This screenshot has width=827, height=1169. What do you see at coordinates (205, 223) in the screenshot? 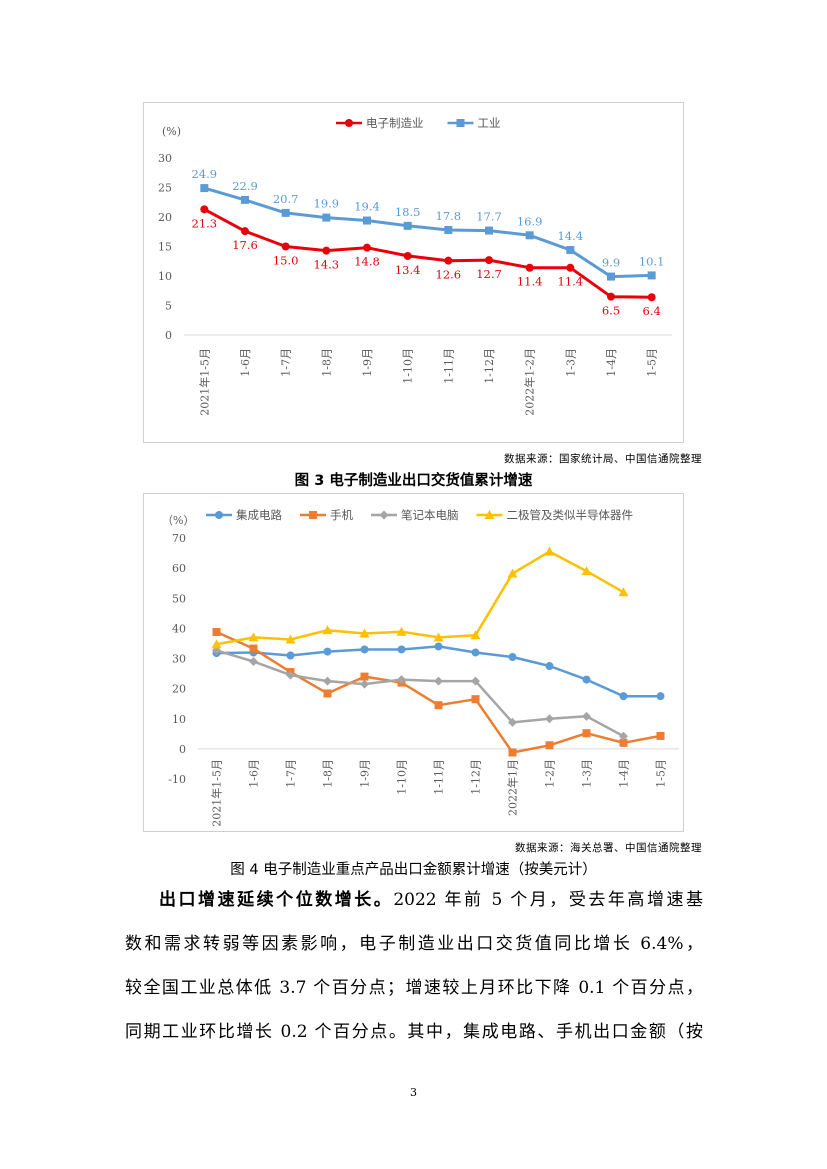
I see `fig3-data-label: 21.3` at bounding box center [205, 223].